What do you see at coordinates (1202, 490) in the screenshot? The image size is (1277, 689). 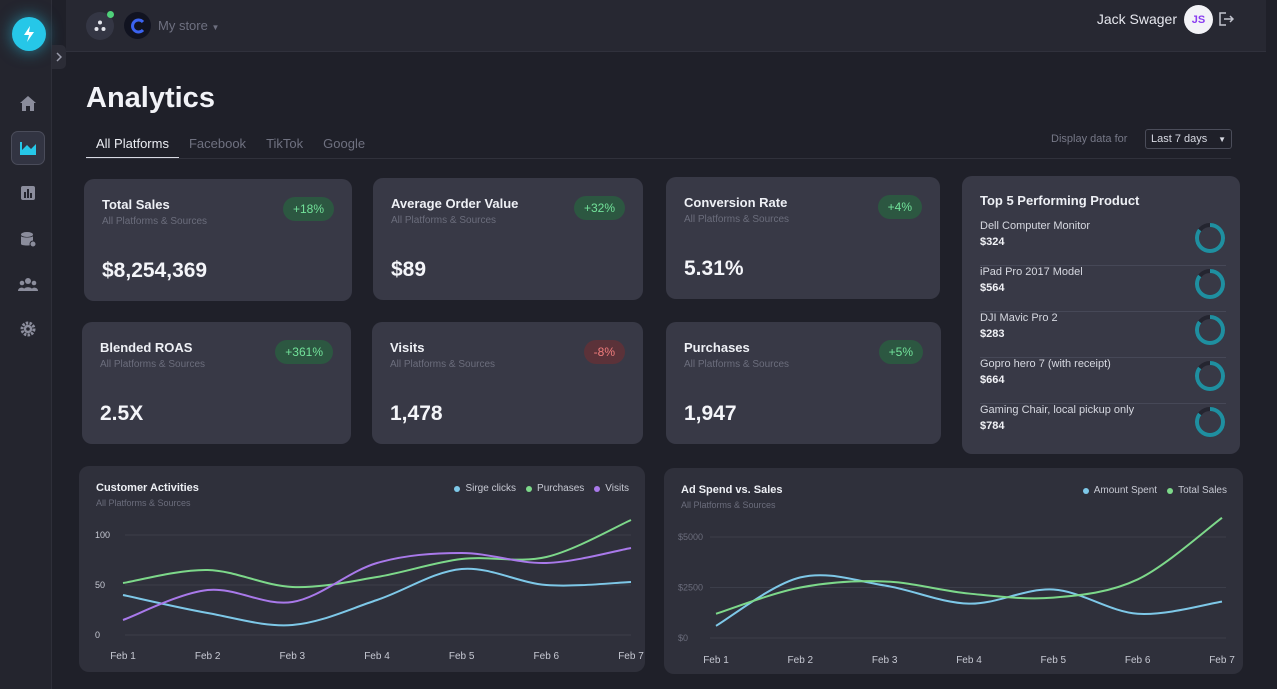 I see `legend-label: Total Sales` at bounding box center [1202, 490].